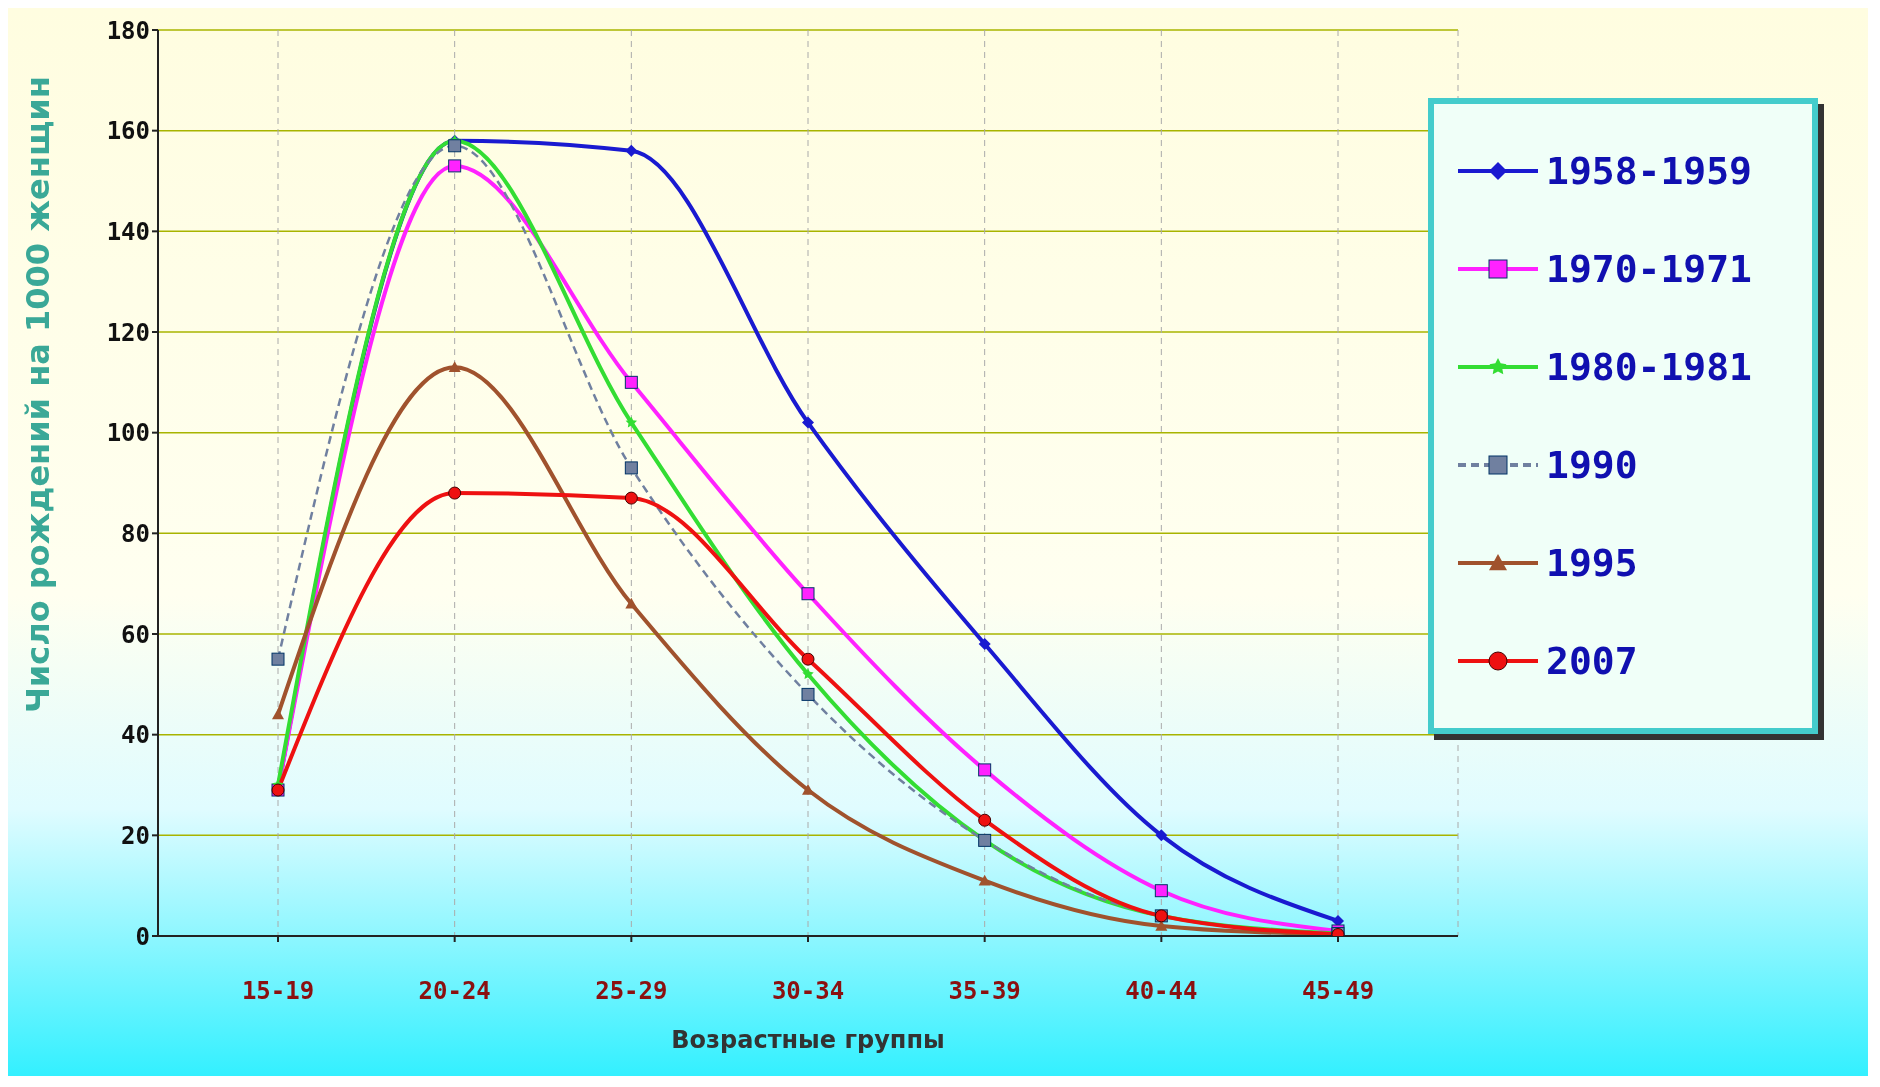  What do you see at coordinates (128, 433) in the screenshot?
I see `y-tick-label: 100` at bounding box center [128, 433].